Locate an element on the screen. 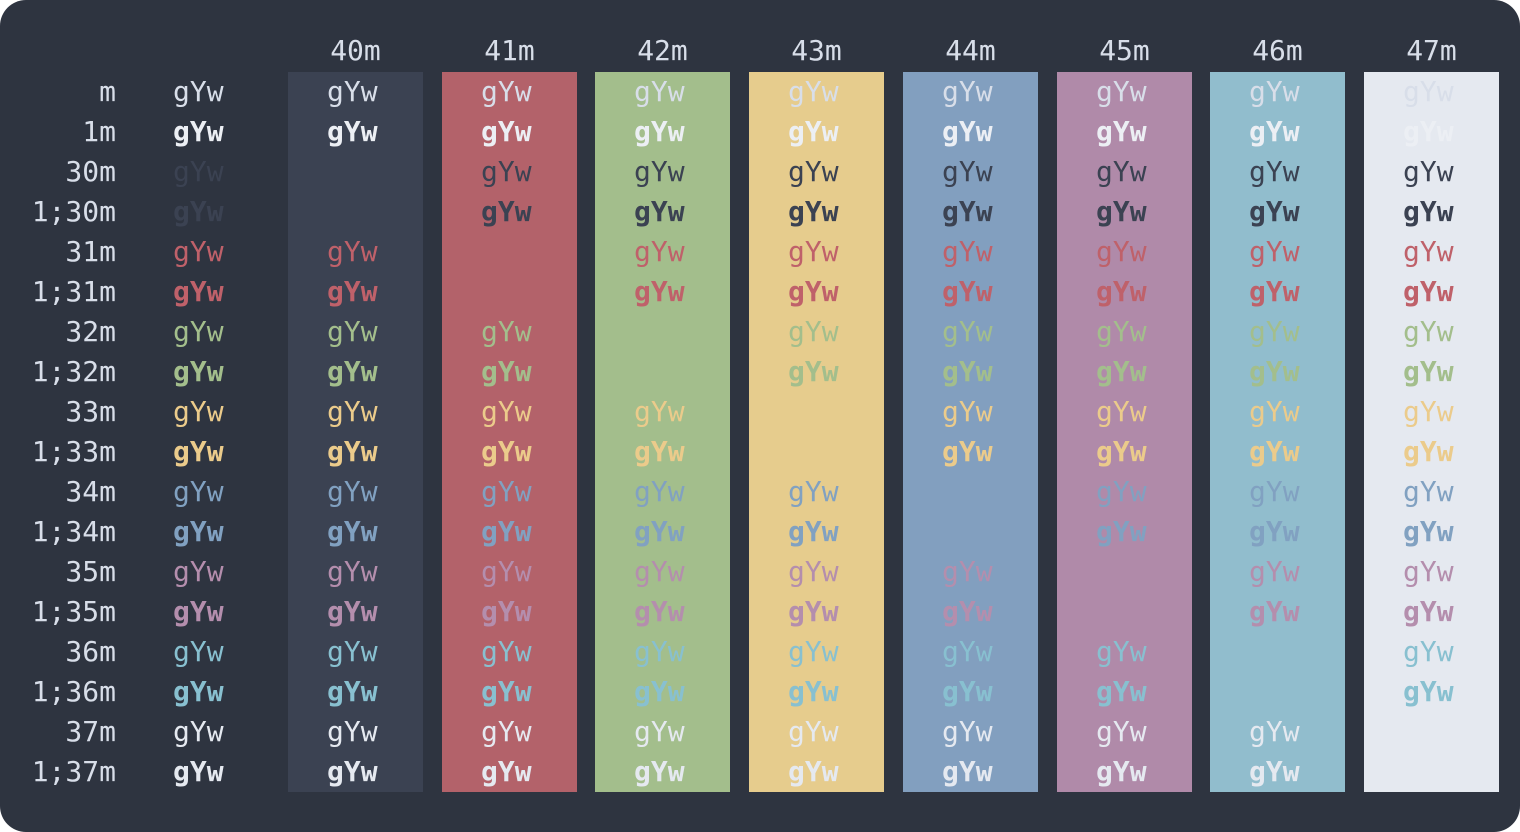  row-label: m is located at coordinates (107, 91).